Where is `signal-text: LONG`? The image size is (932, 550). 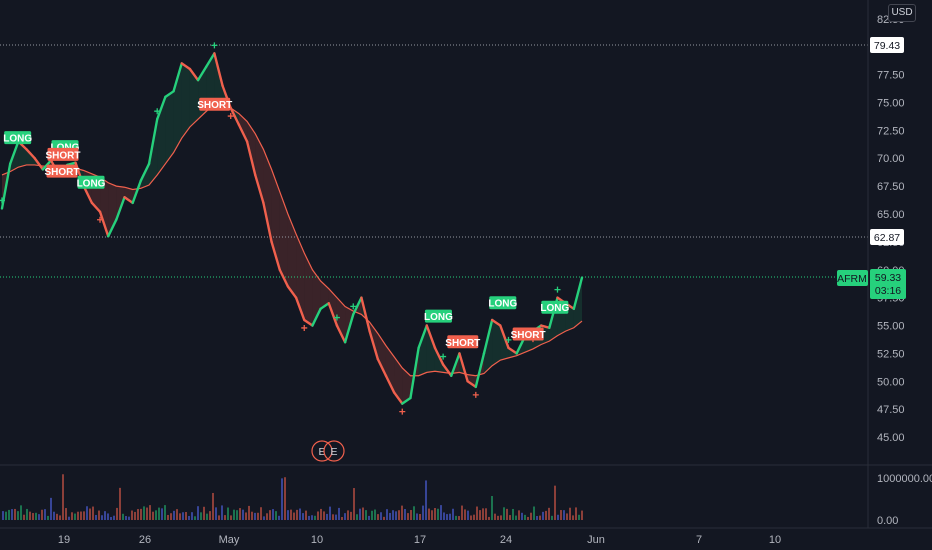 signal-text: LONG is located at coordinates (17, 139).